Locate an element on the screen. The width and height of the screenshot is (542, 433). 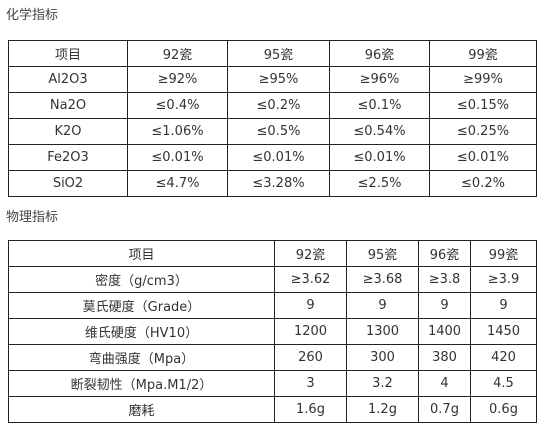
table-cell: ≤0.54% is located at coordinates (379, 131).